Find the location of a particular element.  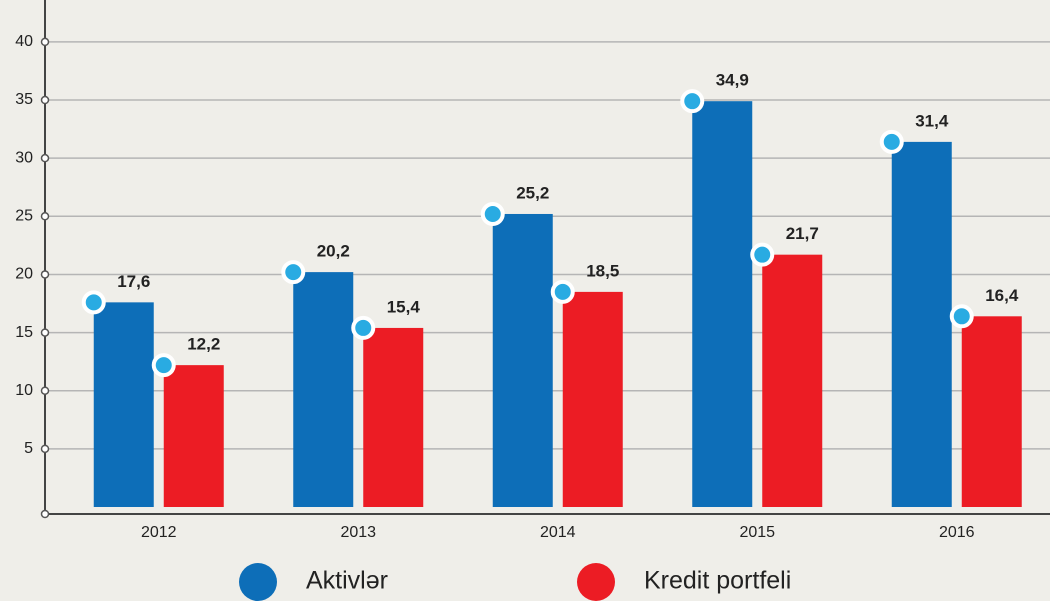

value-label: 21,7 is located at coordinates (802, 233).